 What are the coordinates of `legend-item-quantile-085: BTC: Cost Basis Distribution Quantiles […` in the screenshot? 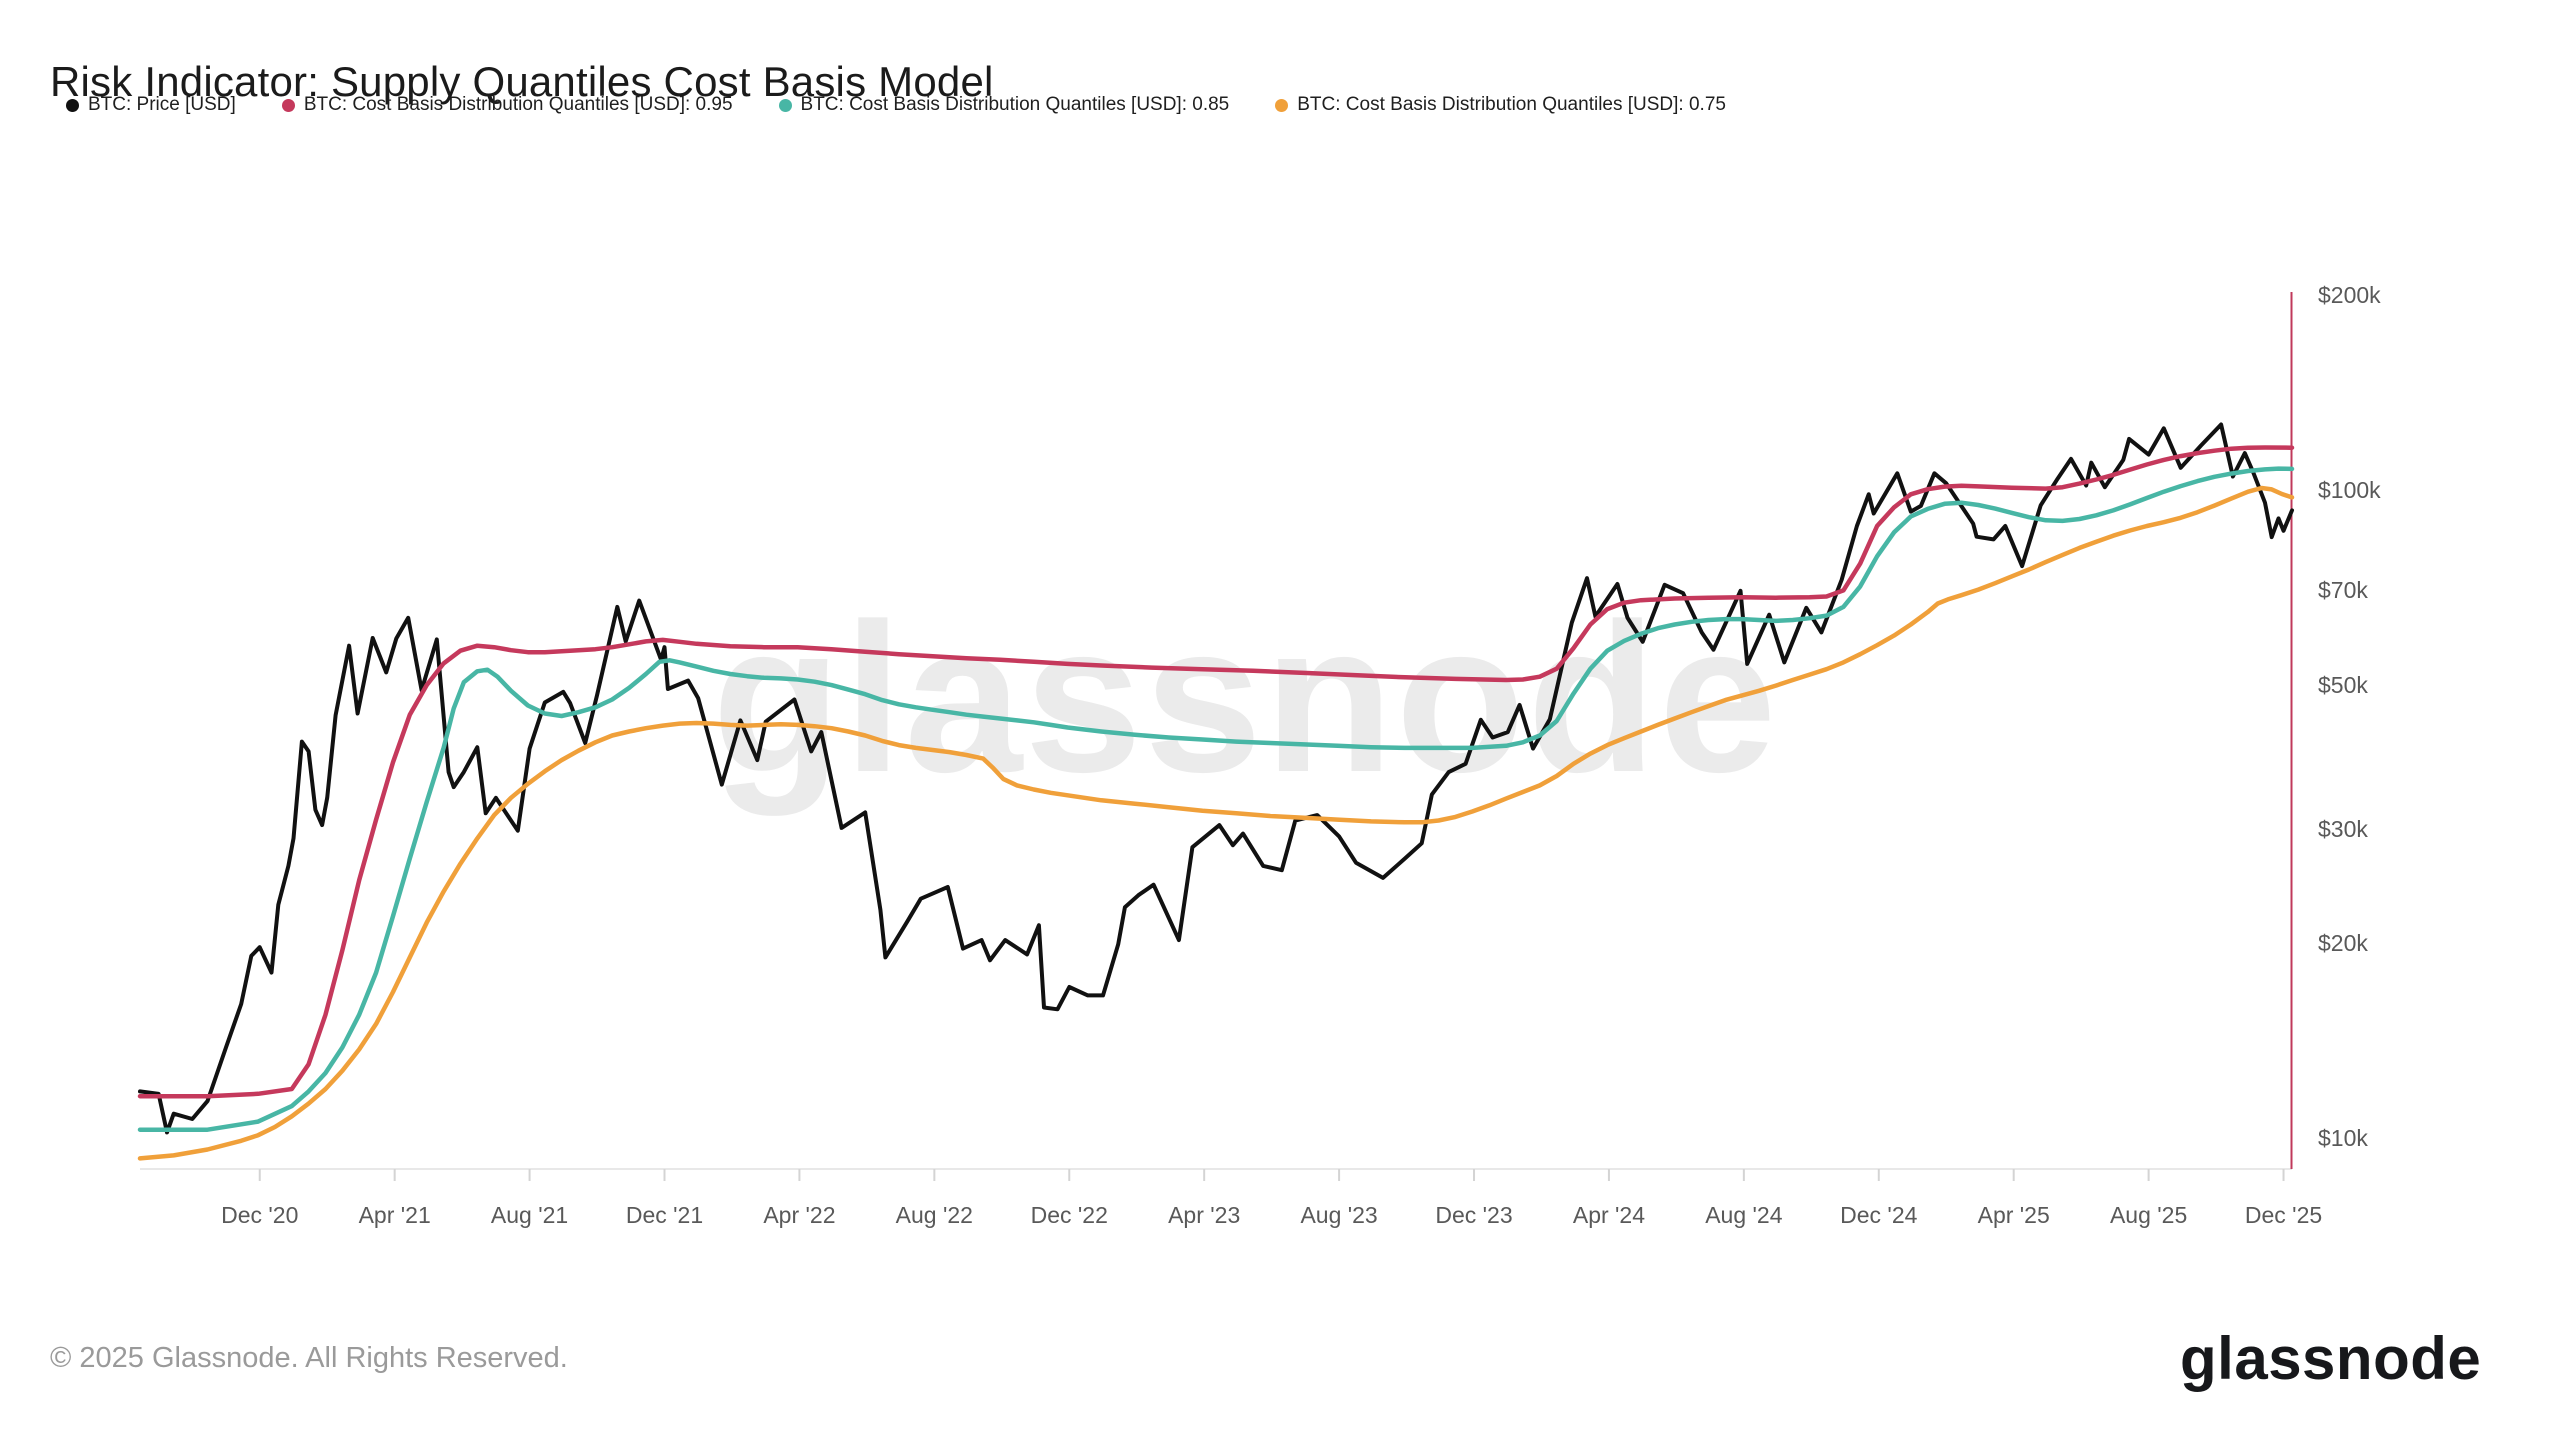 It's located at (1004, 105).